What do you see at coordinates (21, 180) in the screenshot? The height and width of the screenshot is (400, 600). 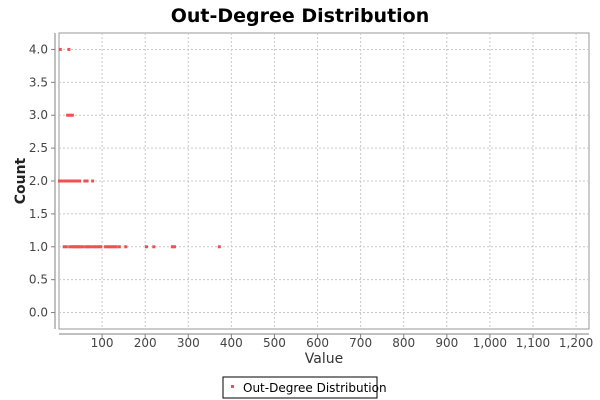 I see `y-axis-label: Count` at bounding box center [21, 180].